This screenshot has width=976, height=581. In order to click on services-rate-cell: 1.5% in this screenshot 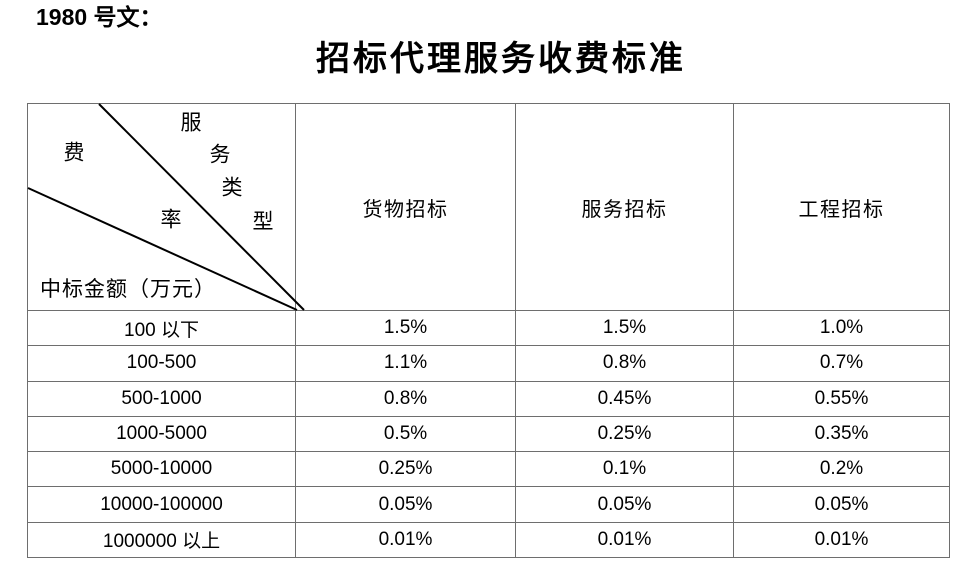, I will do `click(624, 328)`.